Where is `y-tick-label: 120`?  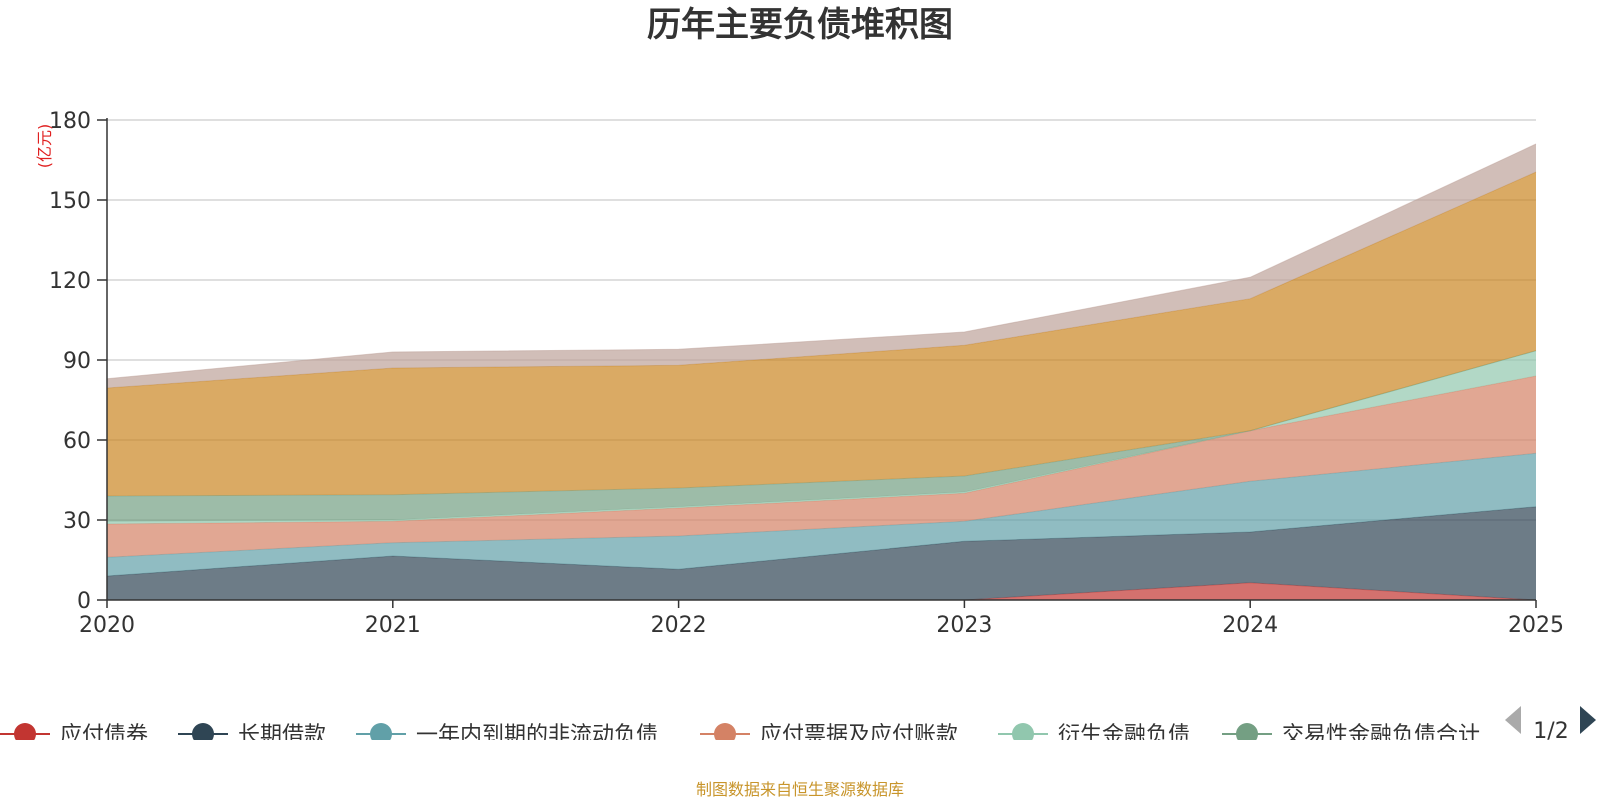 y-tick-label: 120 is located at coordinates (70, 281).